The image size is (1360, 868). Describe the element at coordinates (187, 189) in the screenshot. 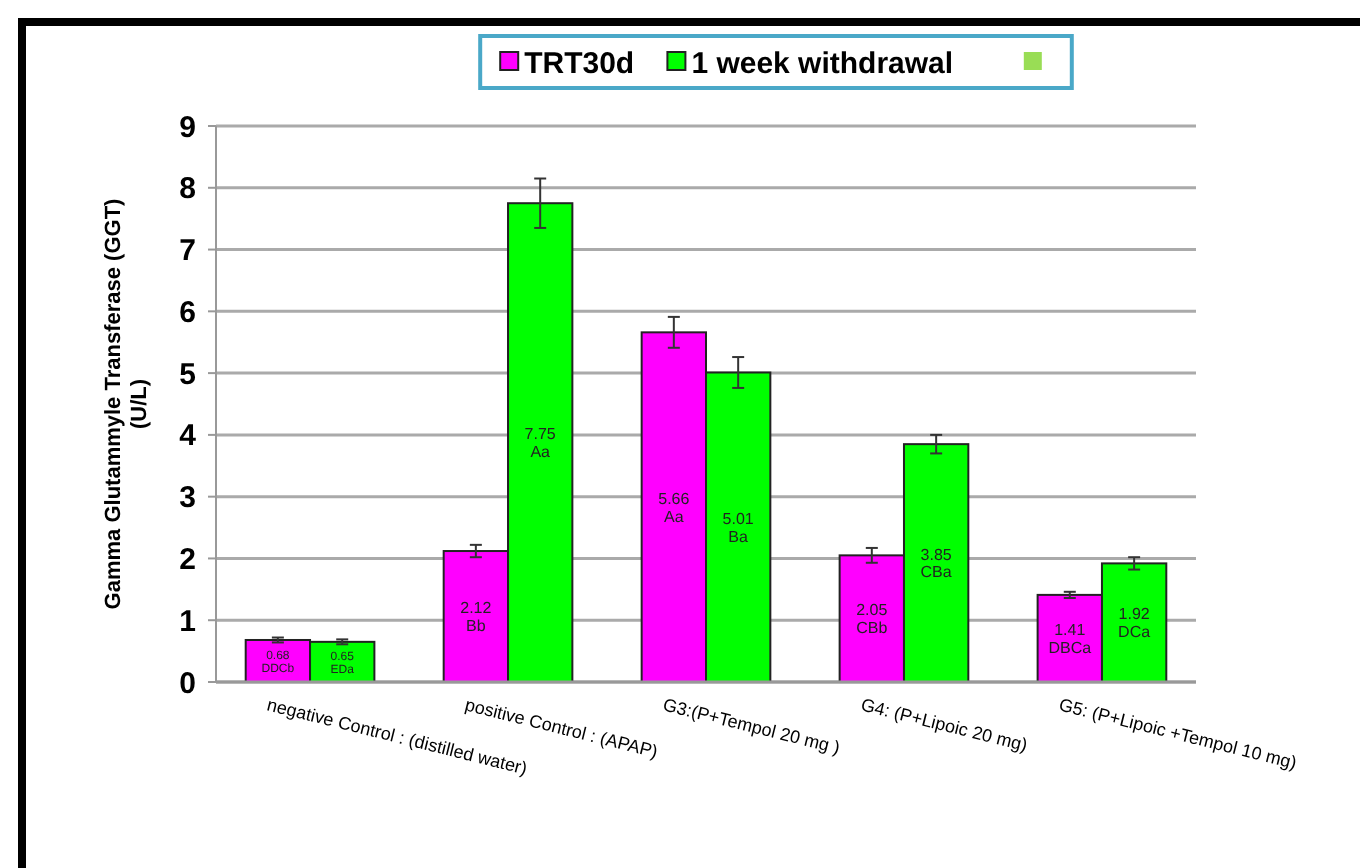

I see `y-tick-label: 8` at that location.